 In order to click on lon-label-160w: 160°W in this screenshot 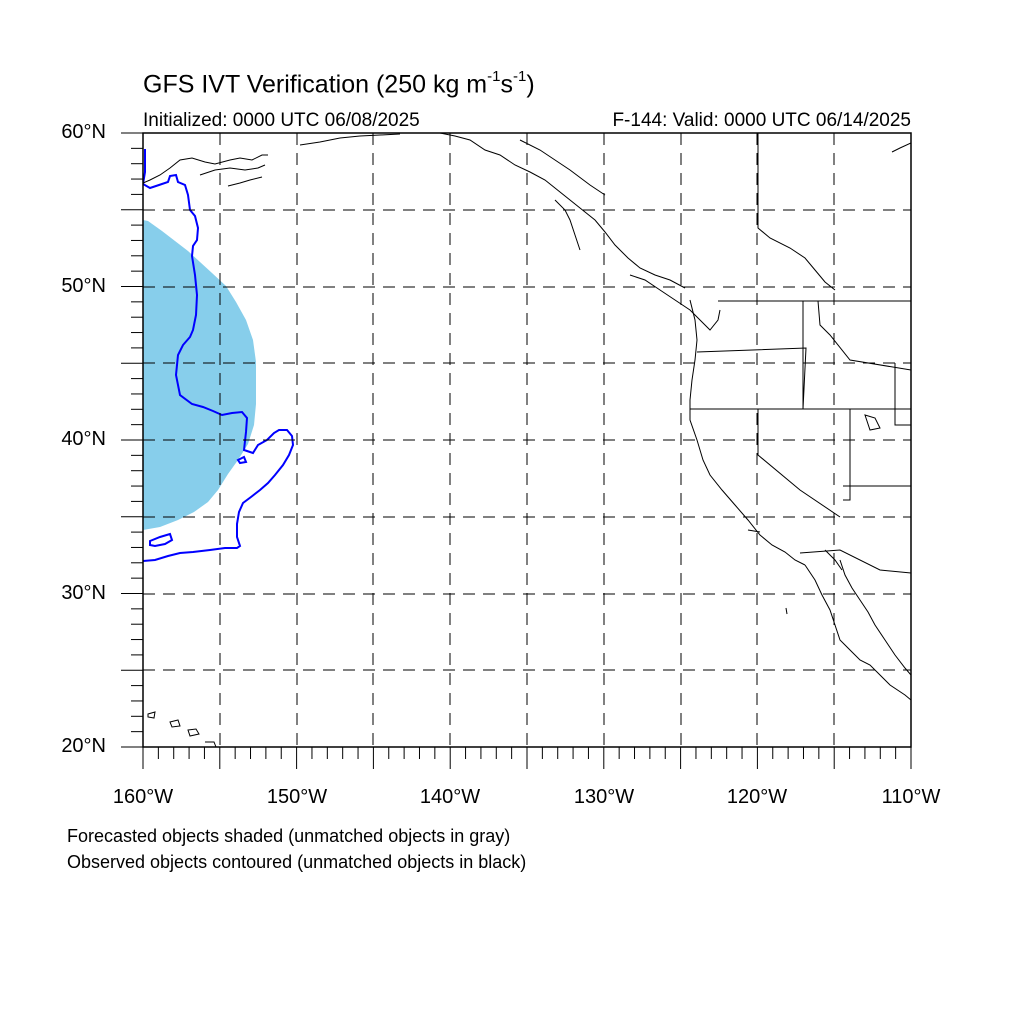, I will do `click(143, 797)`.